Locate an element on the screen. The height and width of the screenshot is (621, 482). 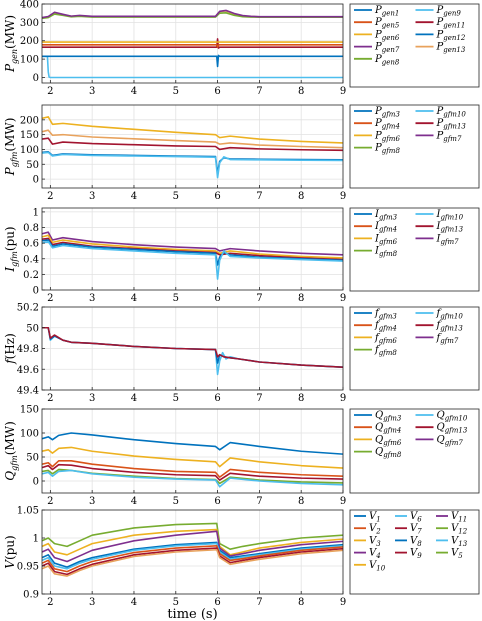
legend-entry: fgfm4 is located at coordinates (385, 326).